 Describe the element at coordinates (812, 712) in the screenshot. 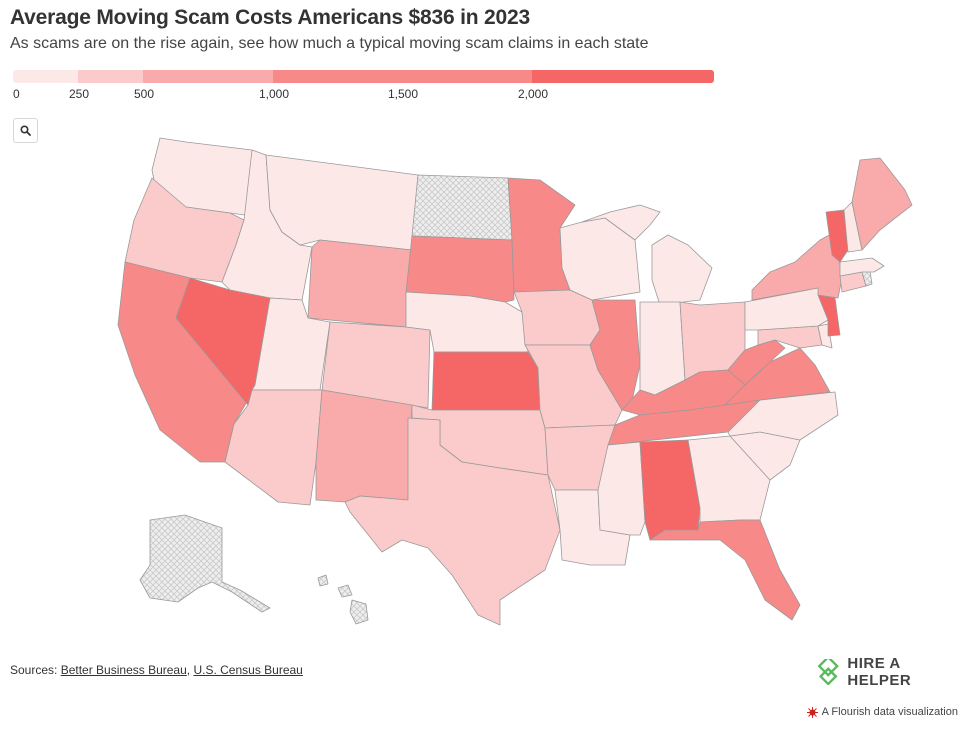

I see `flourish-icon` at that location.